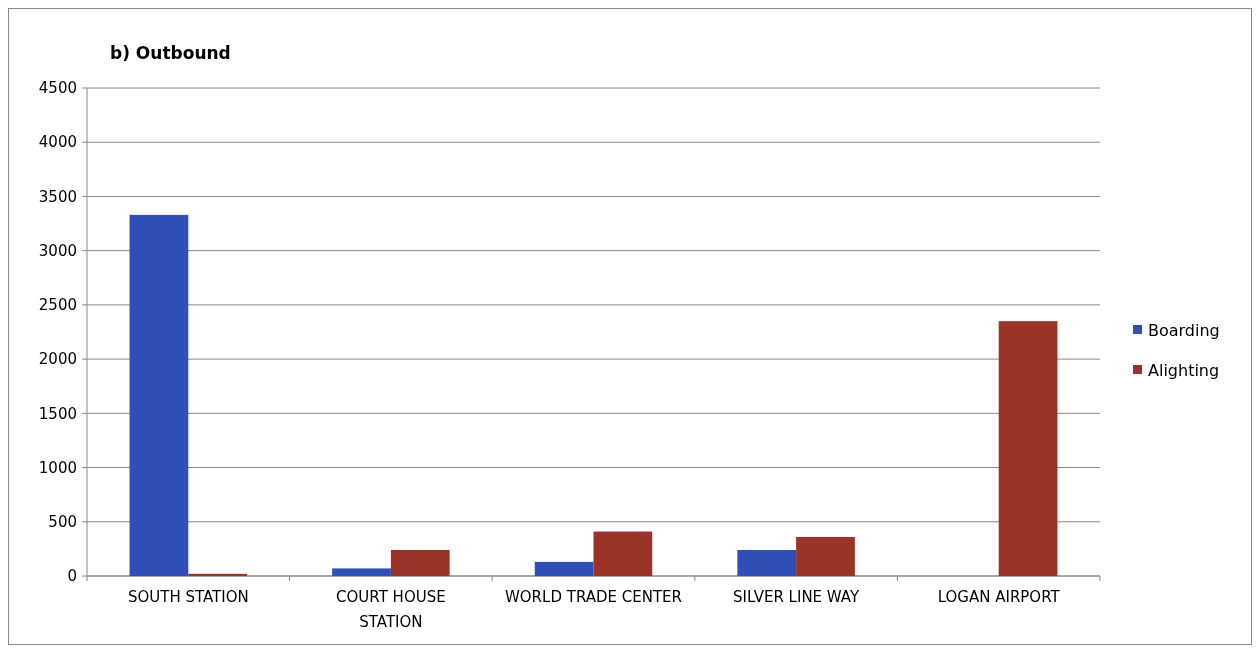 The height and width of the screenshot is (653, 1260). What do you see at coordinates (1184, 330) in the screenshot?
I see `legend-label: Boarding` at bounding box center [1184, 330].